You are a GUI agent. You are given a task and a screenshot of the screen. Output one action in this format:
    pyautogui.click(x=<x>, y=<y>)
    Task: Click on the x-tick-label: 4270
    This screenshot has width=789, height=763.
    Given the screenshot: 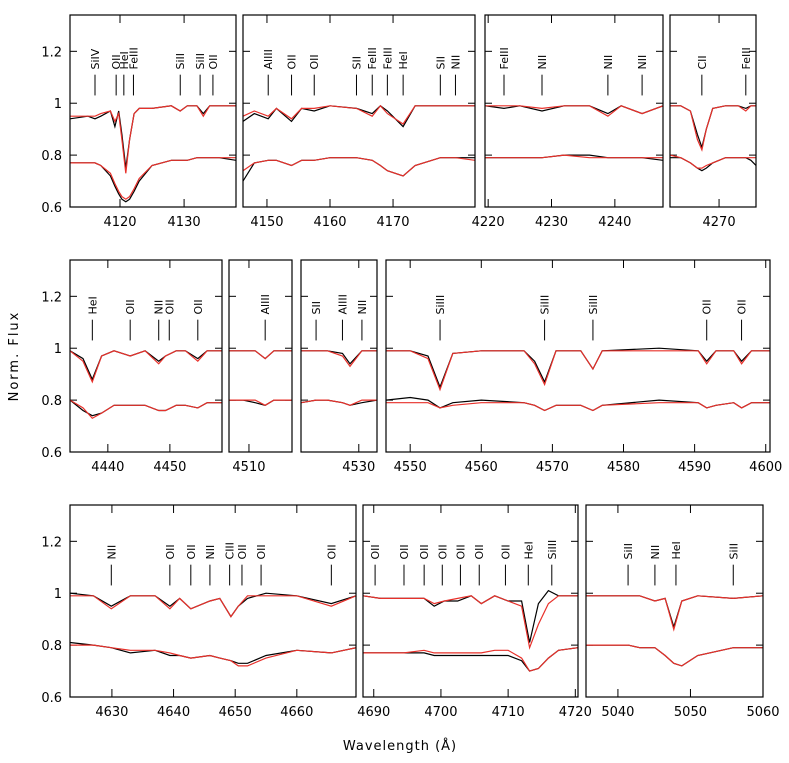 What is the action you would take?
    pyautogui.click(x=719, y=222)
    